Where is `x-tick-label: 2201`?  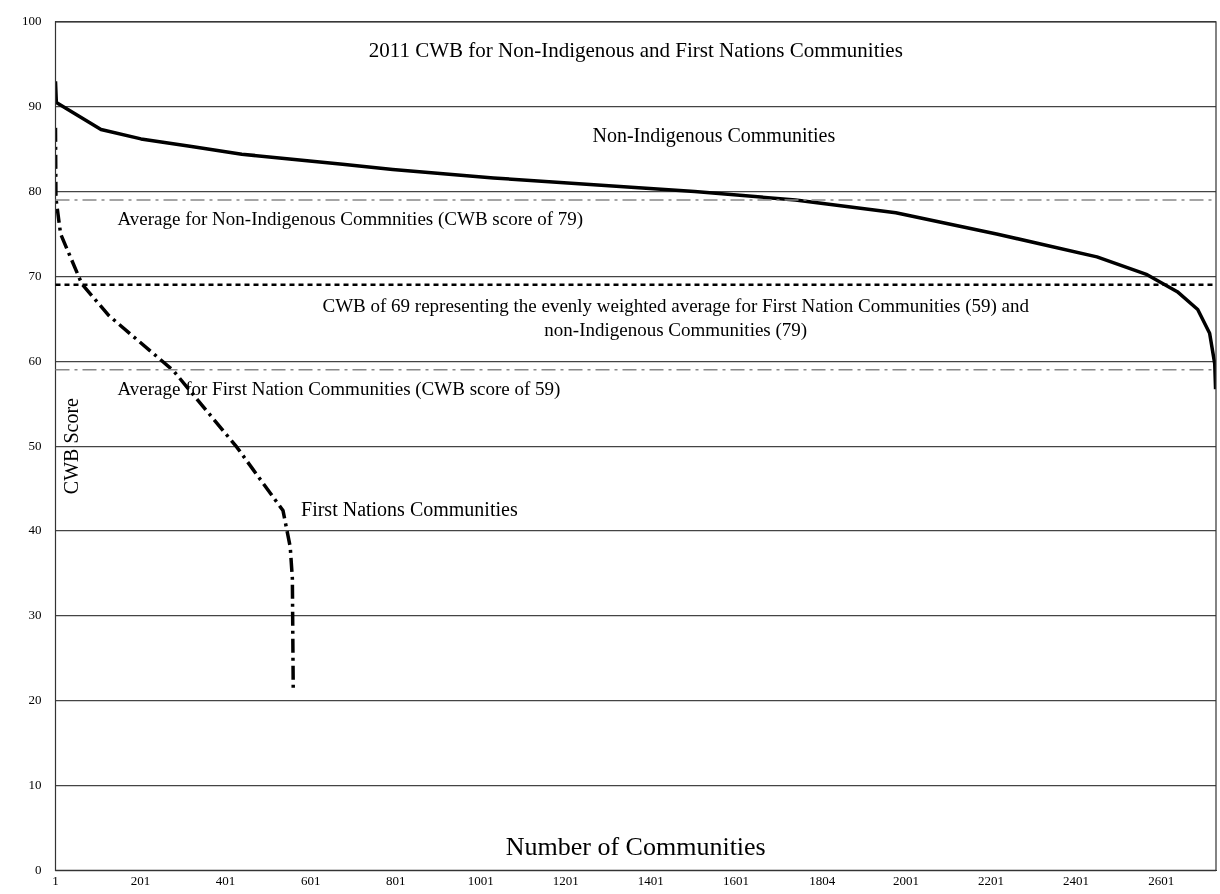 x-tick-label: 2201 is located at coordinates (991, 880).